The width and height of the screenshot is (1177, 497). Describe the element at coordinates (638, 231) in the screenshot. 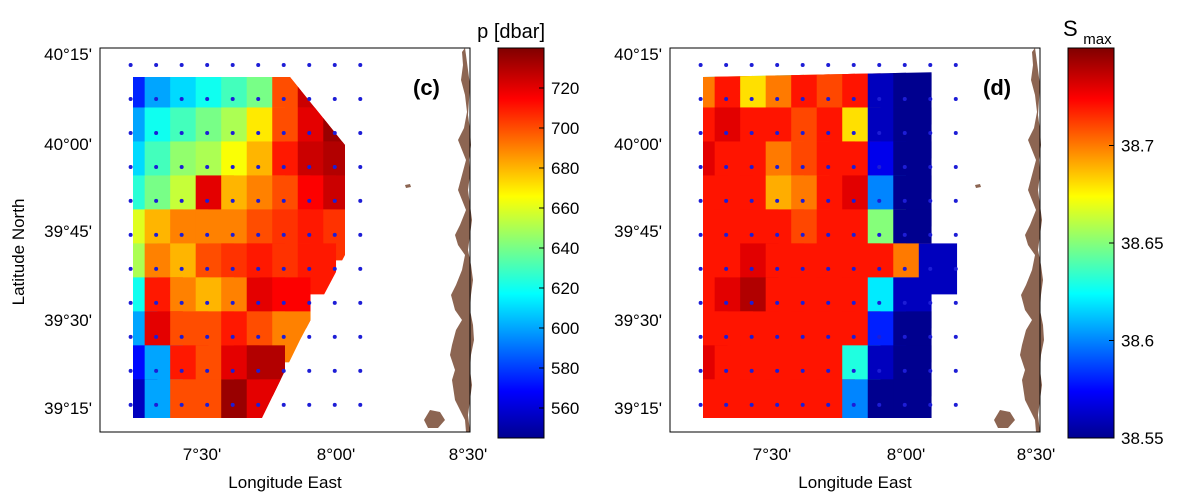

I see `y-tick-label: 39°45'` at that location.